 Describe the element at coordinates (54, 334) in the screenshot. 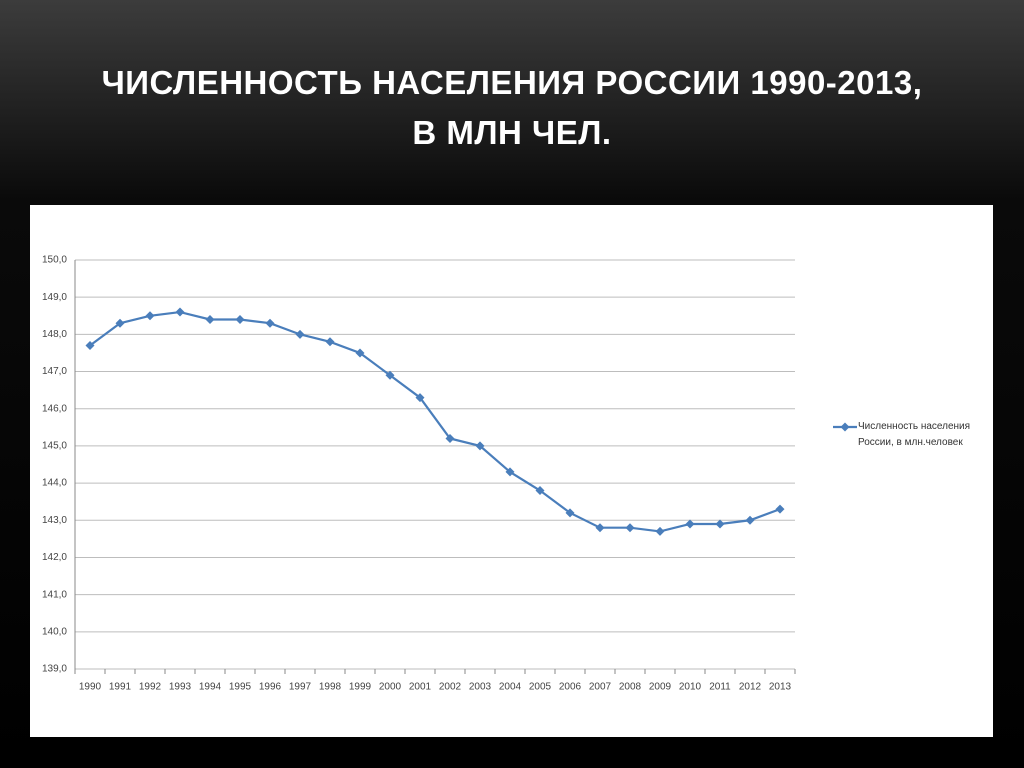

I see `y-tick-label: 148,0` at that location.